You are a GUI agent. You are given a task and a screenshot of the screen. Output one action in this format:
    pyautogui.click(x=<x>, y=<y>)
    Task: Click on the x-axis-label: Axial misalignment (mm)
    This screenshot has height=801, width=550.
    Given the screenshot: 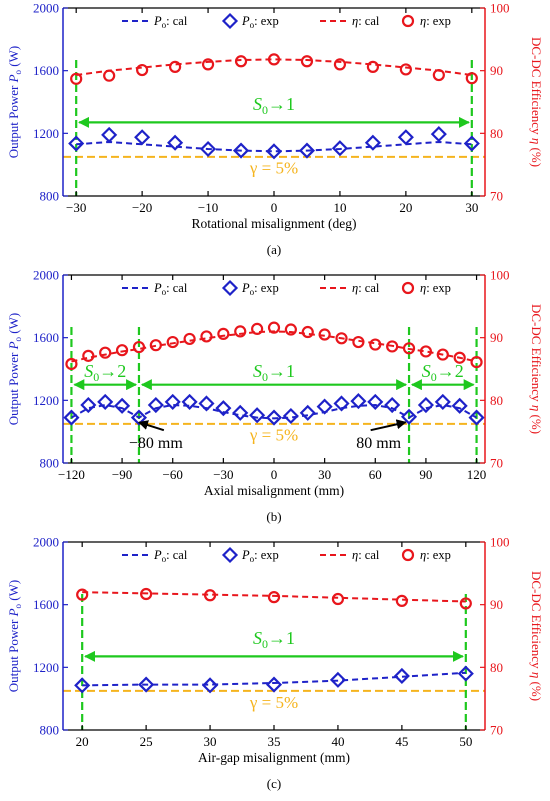 What is the action you would take?
    pyautogui.click(x=274, y=490)
    